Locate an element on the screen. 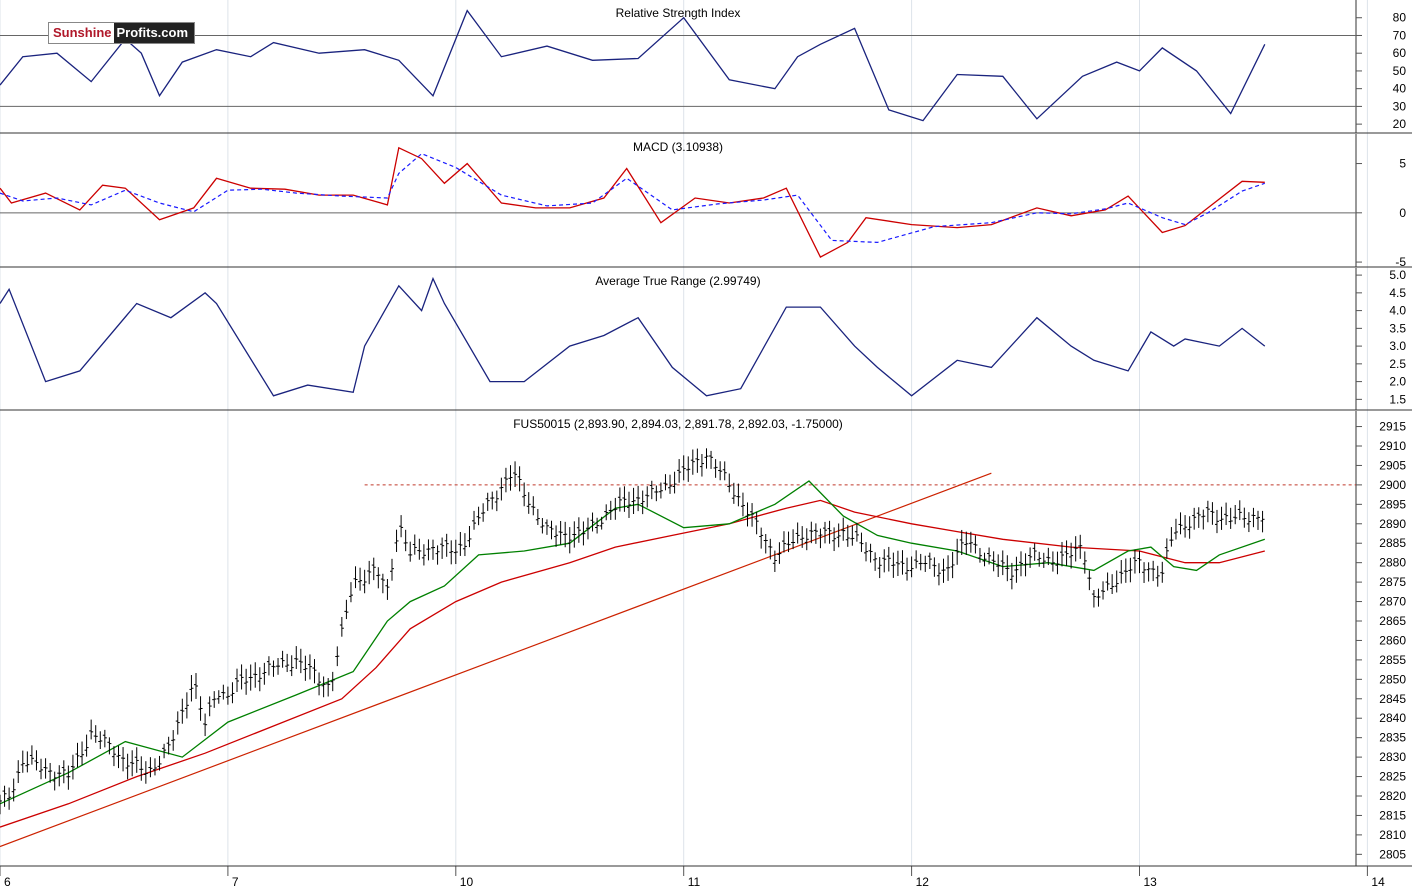  macd-line is located at coordinates (632, 202).